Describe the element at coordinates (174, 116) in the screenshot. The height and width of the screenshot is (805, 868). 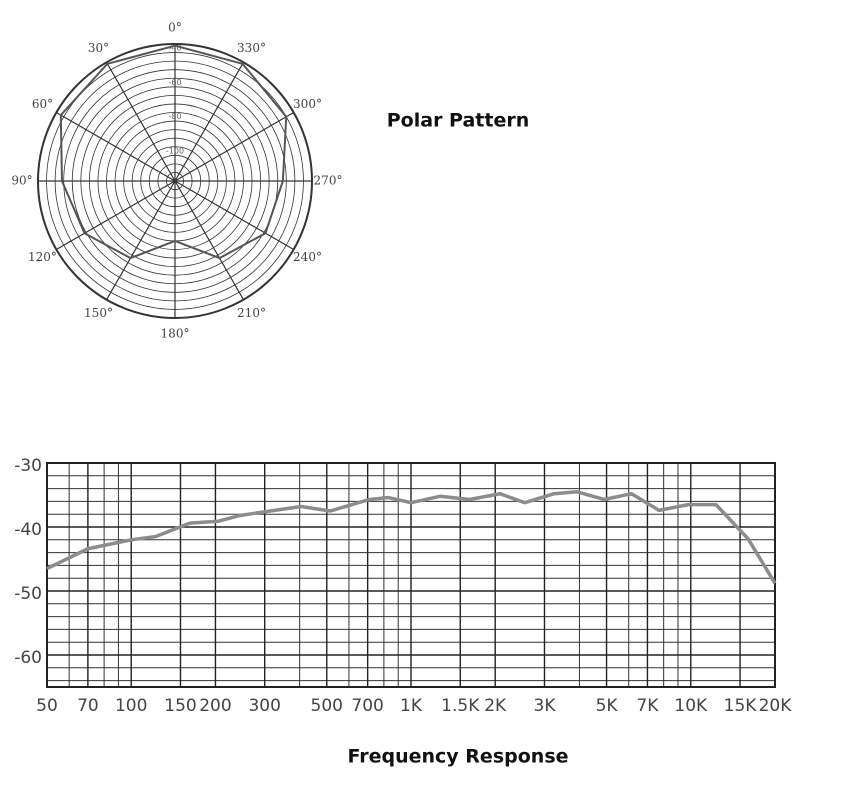
I see `r-tick-label: -80` at that location.